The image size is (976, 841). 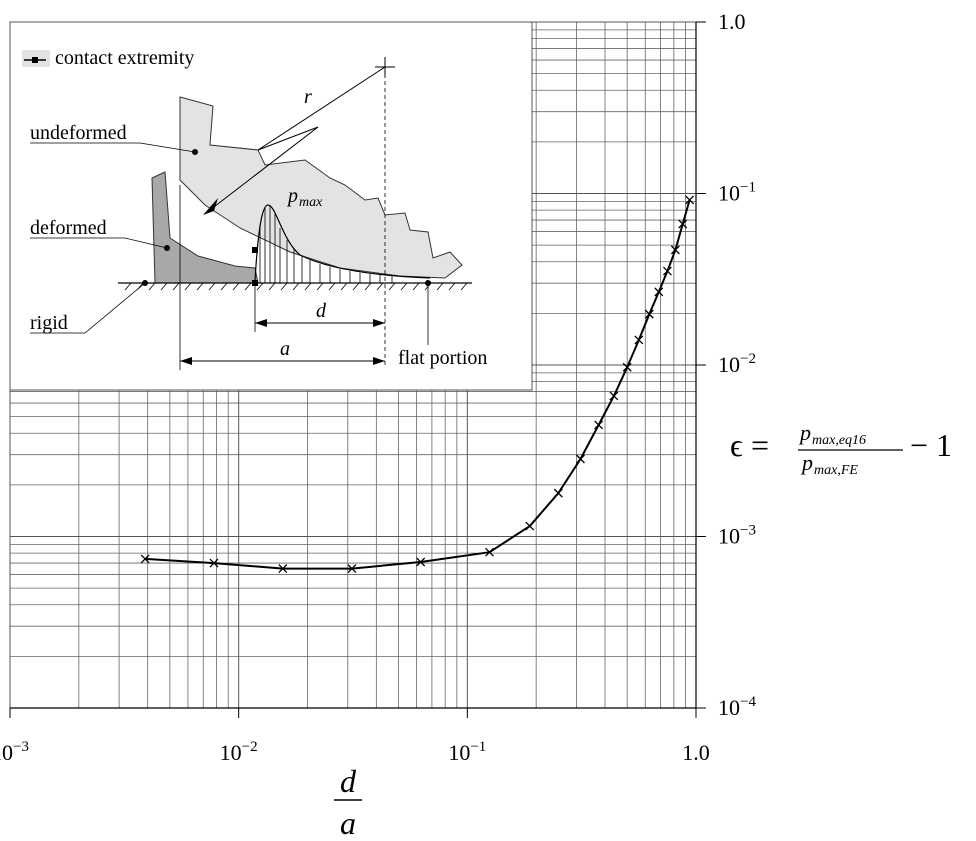 What do you see at coordinates (49, 323) in the screenshot?
I see `label-rigid: rigid` at bounding box center [49, 323].